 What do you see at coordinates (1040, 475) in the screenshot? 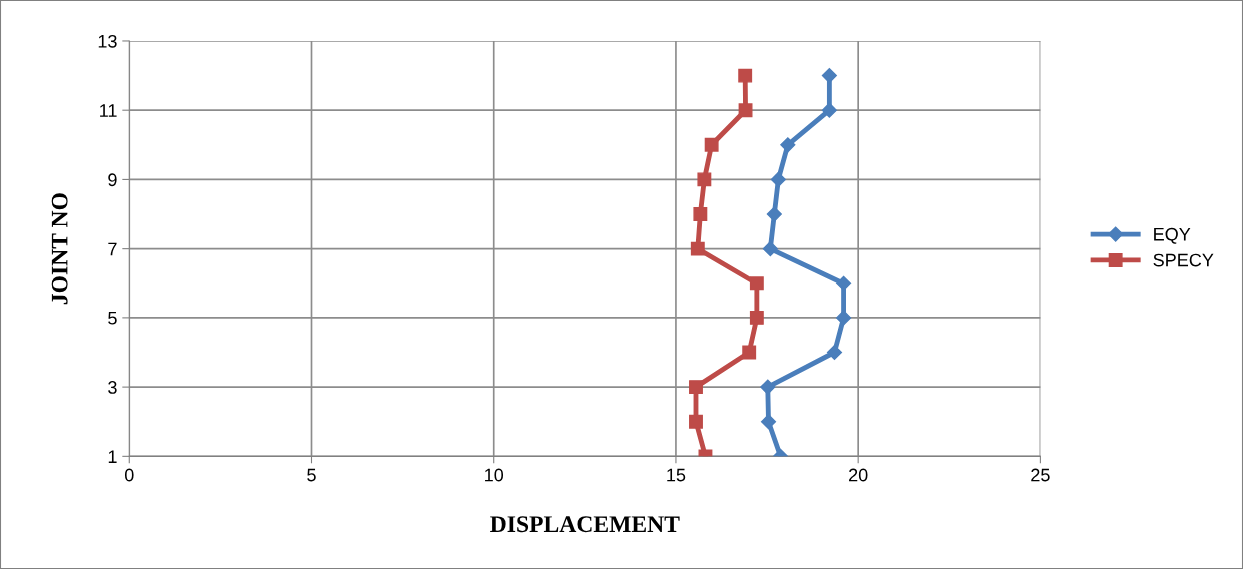
I see `x-tick-label: 25` at bounding box center [1040, 475].